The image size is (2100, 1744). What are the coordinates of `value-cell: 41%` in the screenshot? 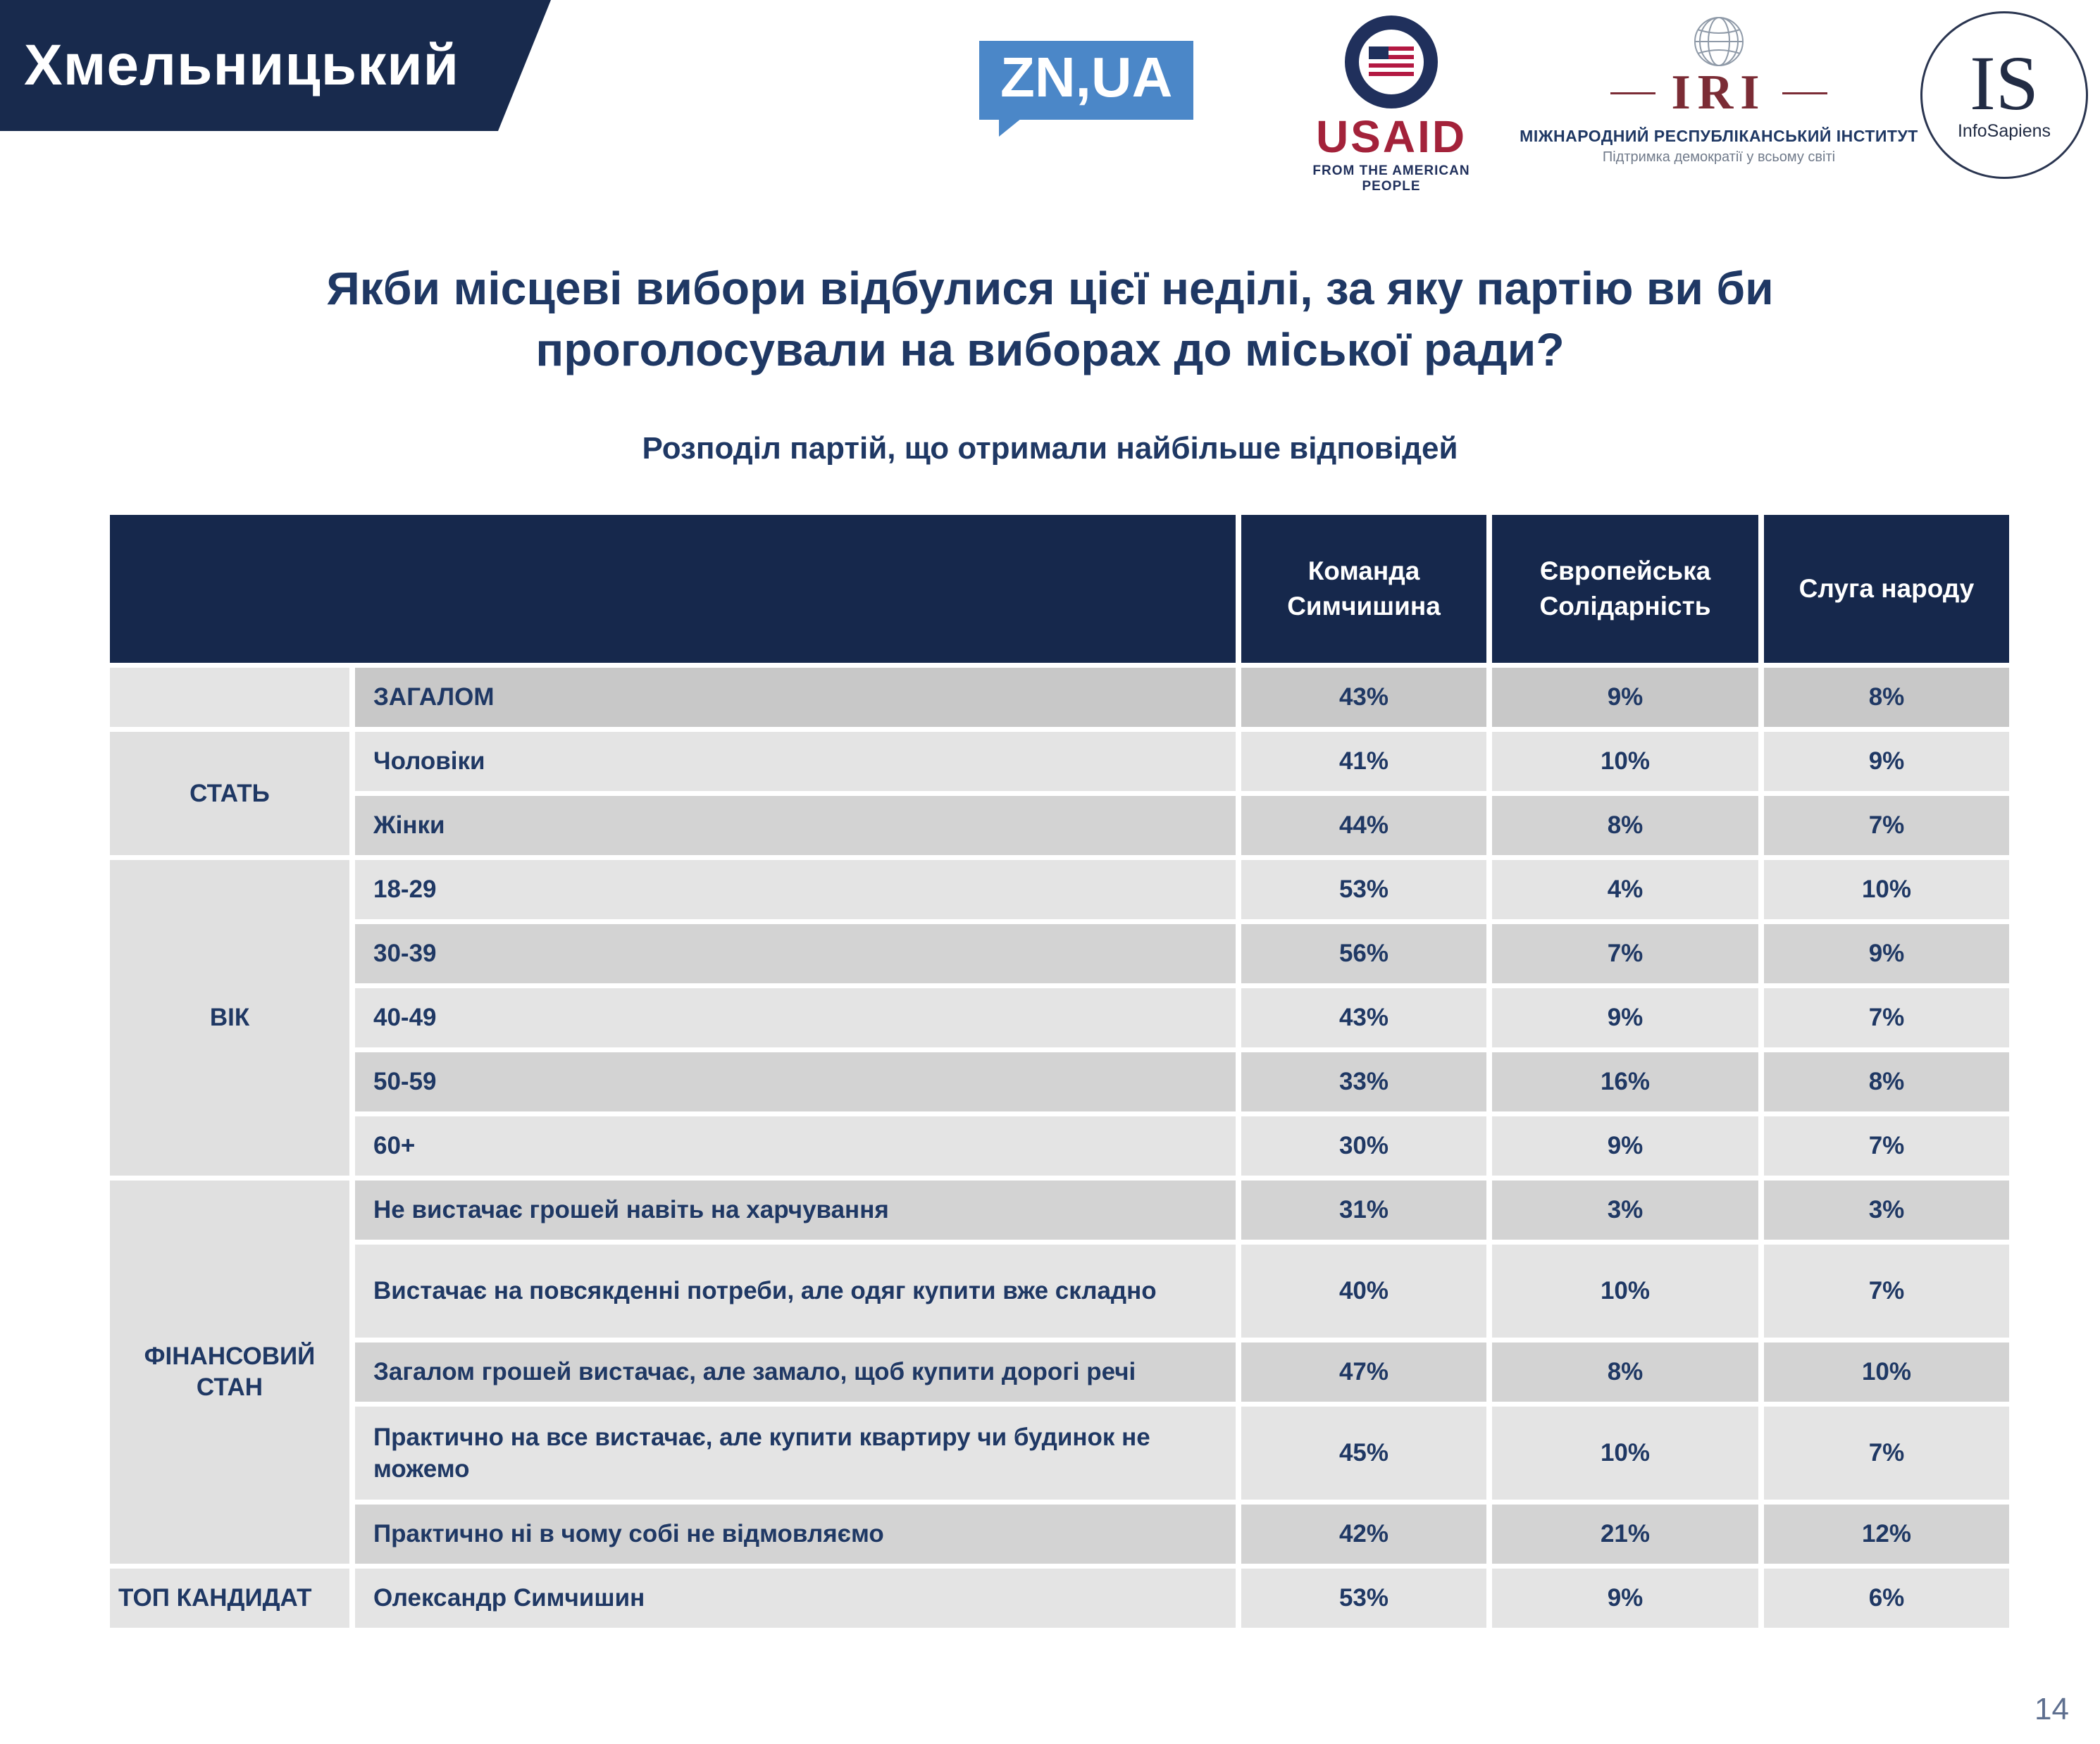 It's located at (1363, 761).